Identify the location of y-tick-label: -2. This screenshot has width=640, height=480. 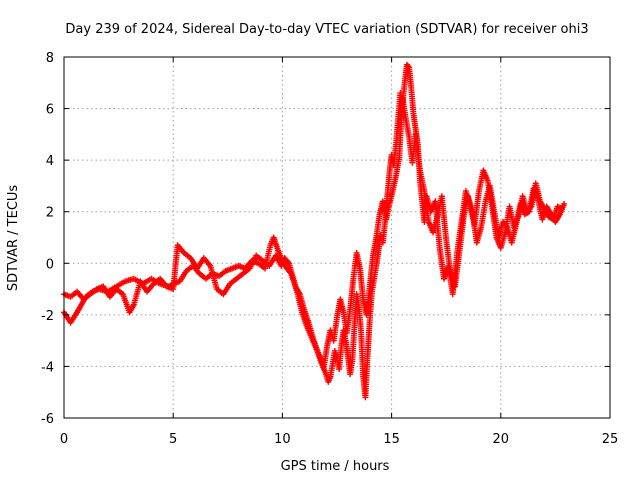
(47, 316).